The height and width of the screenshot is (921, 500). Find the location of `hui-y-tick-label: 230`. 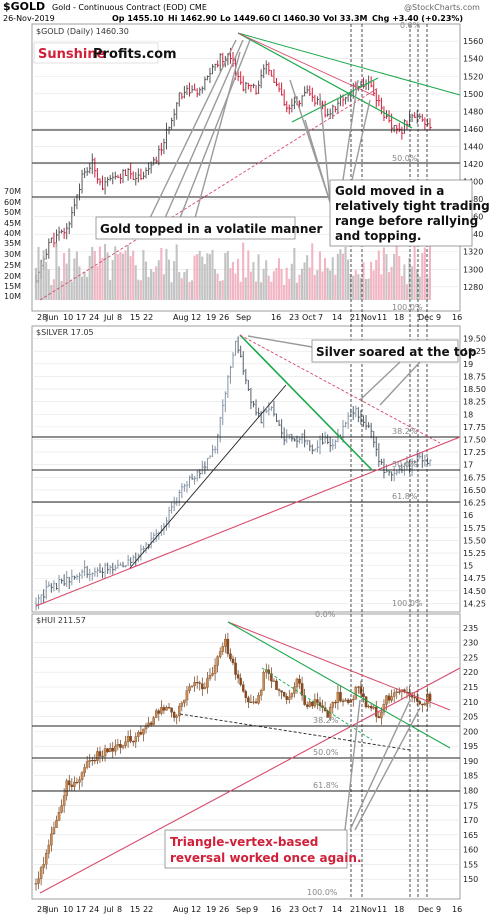

hui-y-tick-label: 230 is located at coordinates (470, 643).